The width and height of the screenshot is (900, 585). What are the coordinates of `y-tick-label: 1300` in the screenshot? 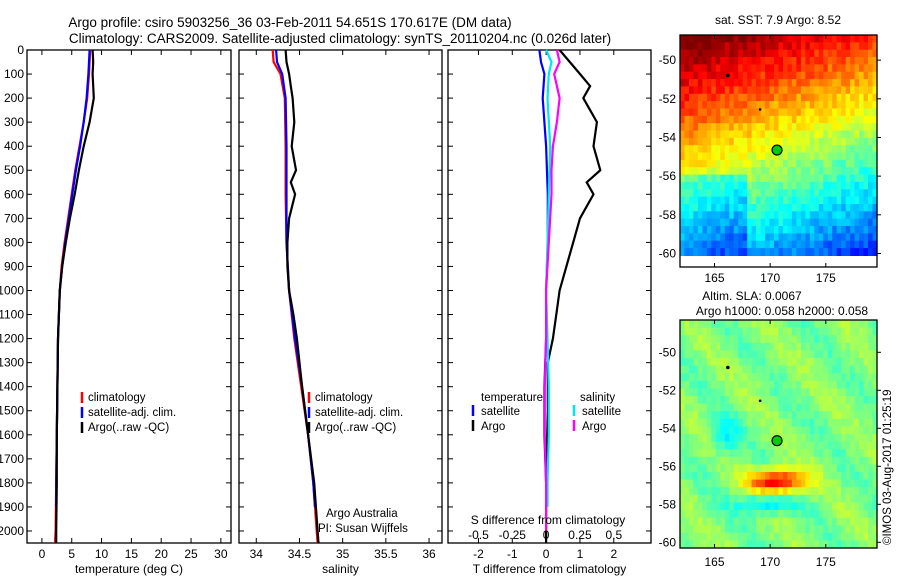 It's located at (12, 363).